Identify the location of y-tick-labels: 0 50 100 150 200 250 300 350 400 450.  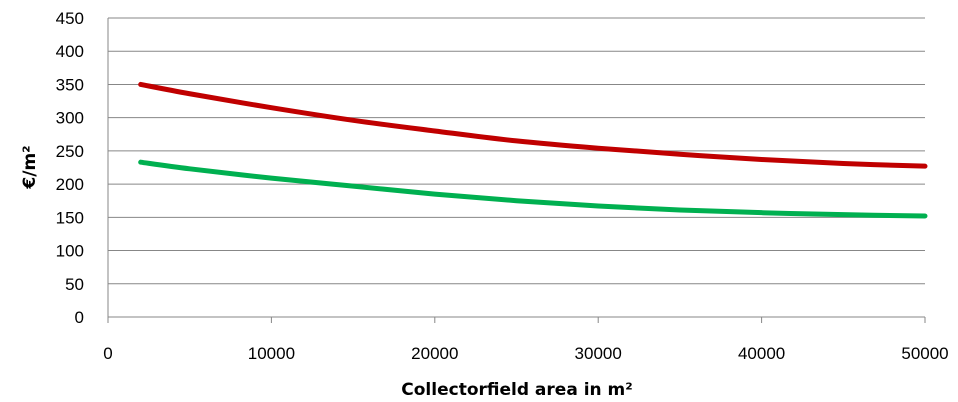
(70, 168).